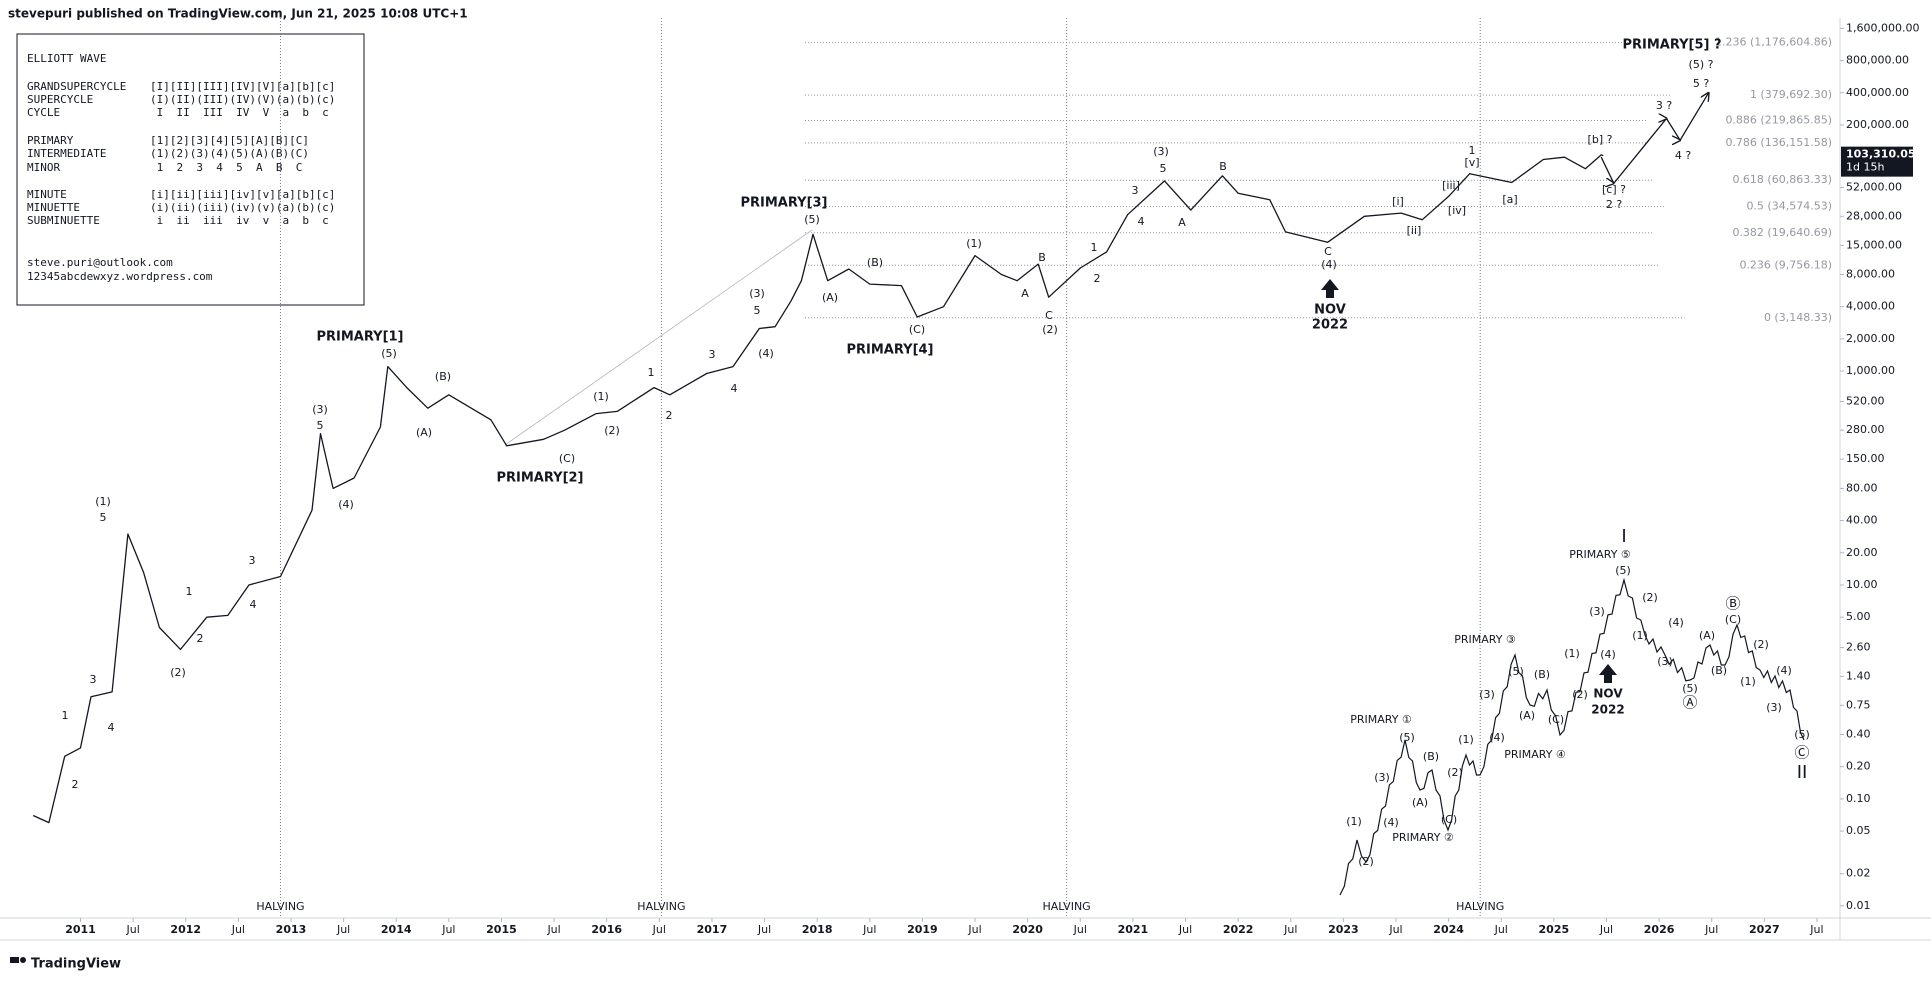 The width and height of the screenshot is (1931, 981). What do you see at coordinates (1858, 704) in the screenshot?
I see `y-tick-label: 0.75` at bounding box center [1858, 704].